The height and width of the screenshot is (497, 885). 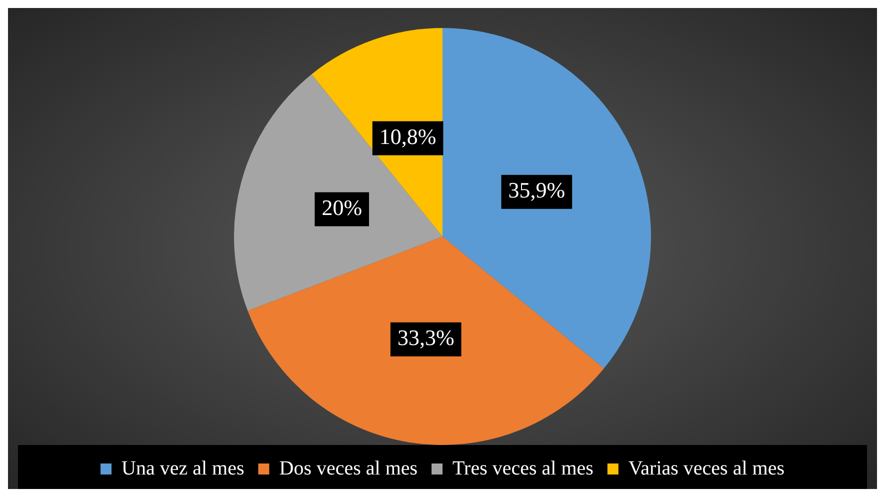 I want to click on data-label: 10,8%, so click(x=407, y=136).